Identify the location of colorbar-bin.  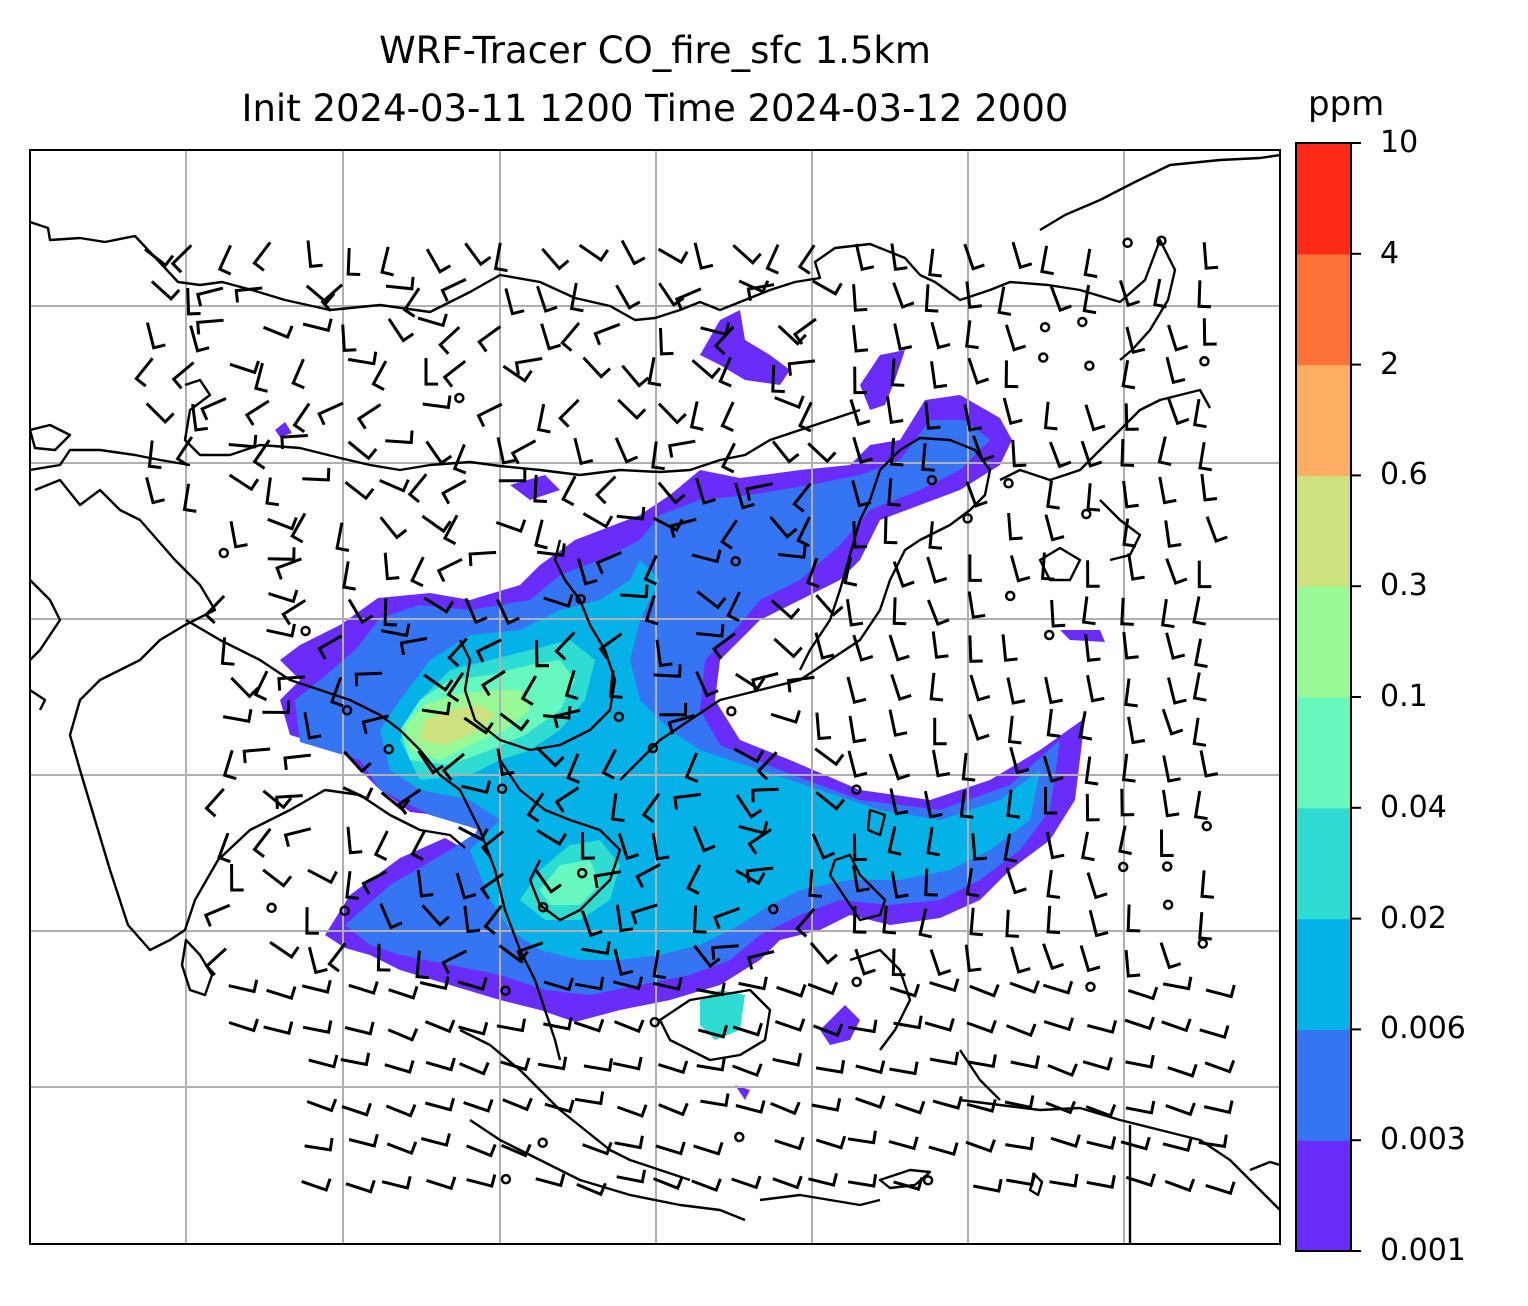
(1323, 974).